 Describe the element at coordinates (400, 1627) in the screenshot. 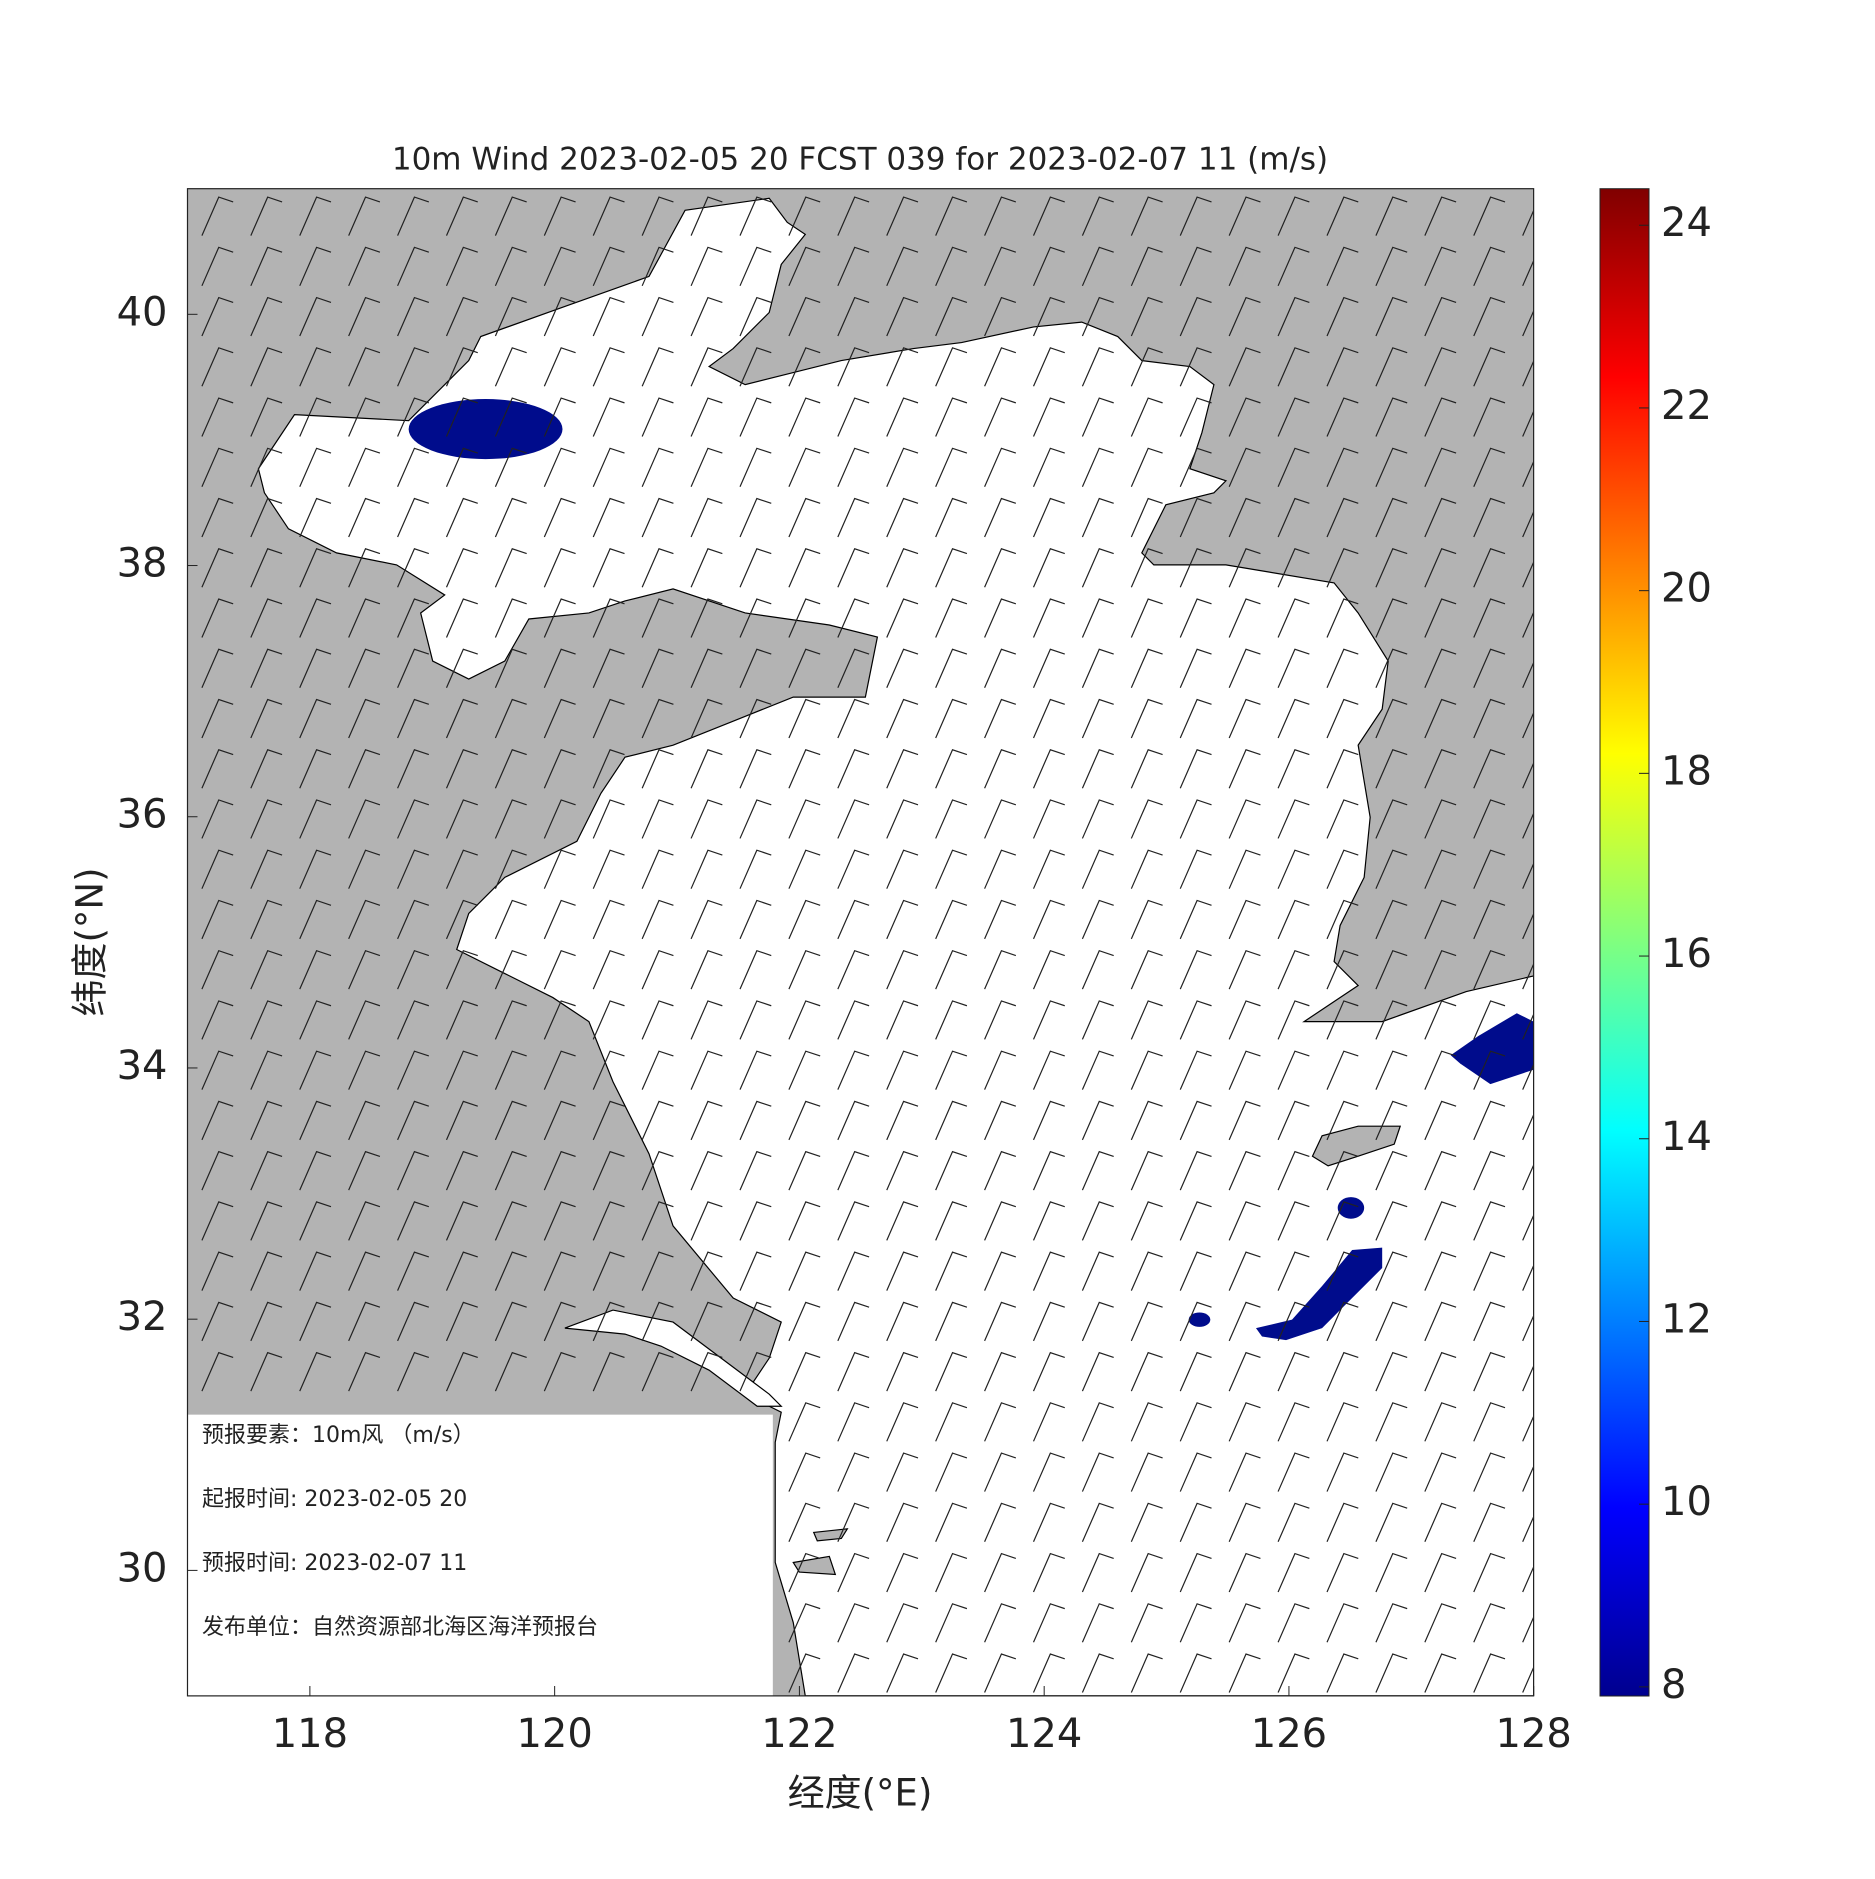

I see `info-line: 发布单位：自然资源部北海区海洋预报台` at that location.